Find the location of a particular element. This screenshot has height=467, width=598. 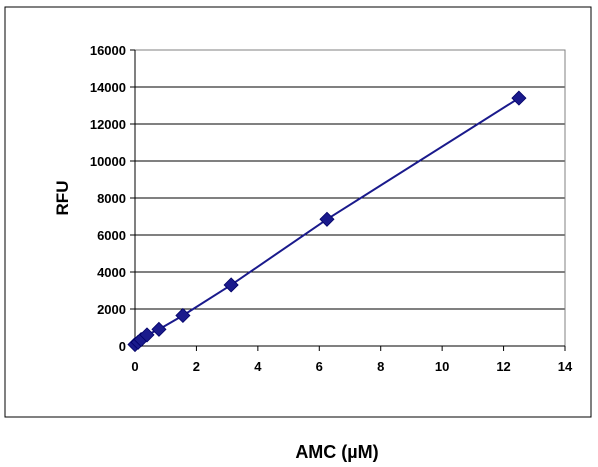

x-tick-label: 6 is located at coordinates (319, 366).